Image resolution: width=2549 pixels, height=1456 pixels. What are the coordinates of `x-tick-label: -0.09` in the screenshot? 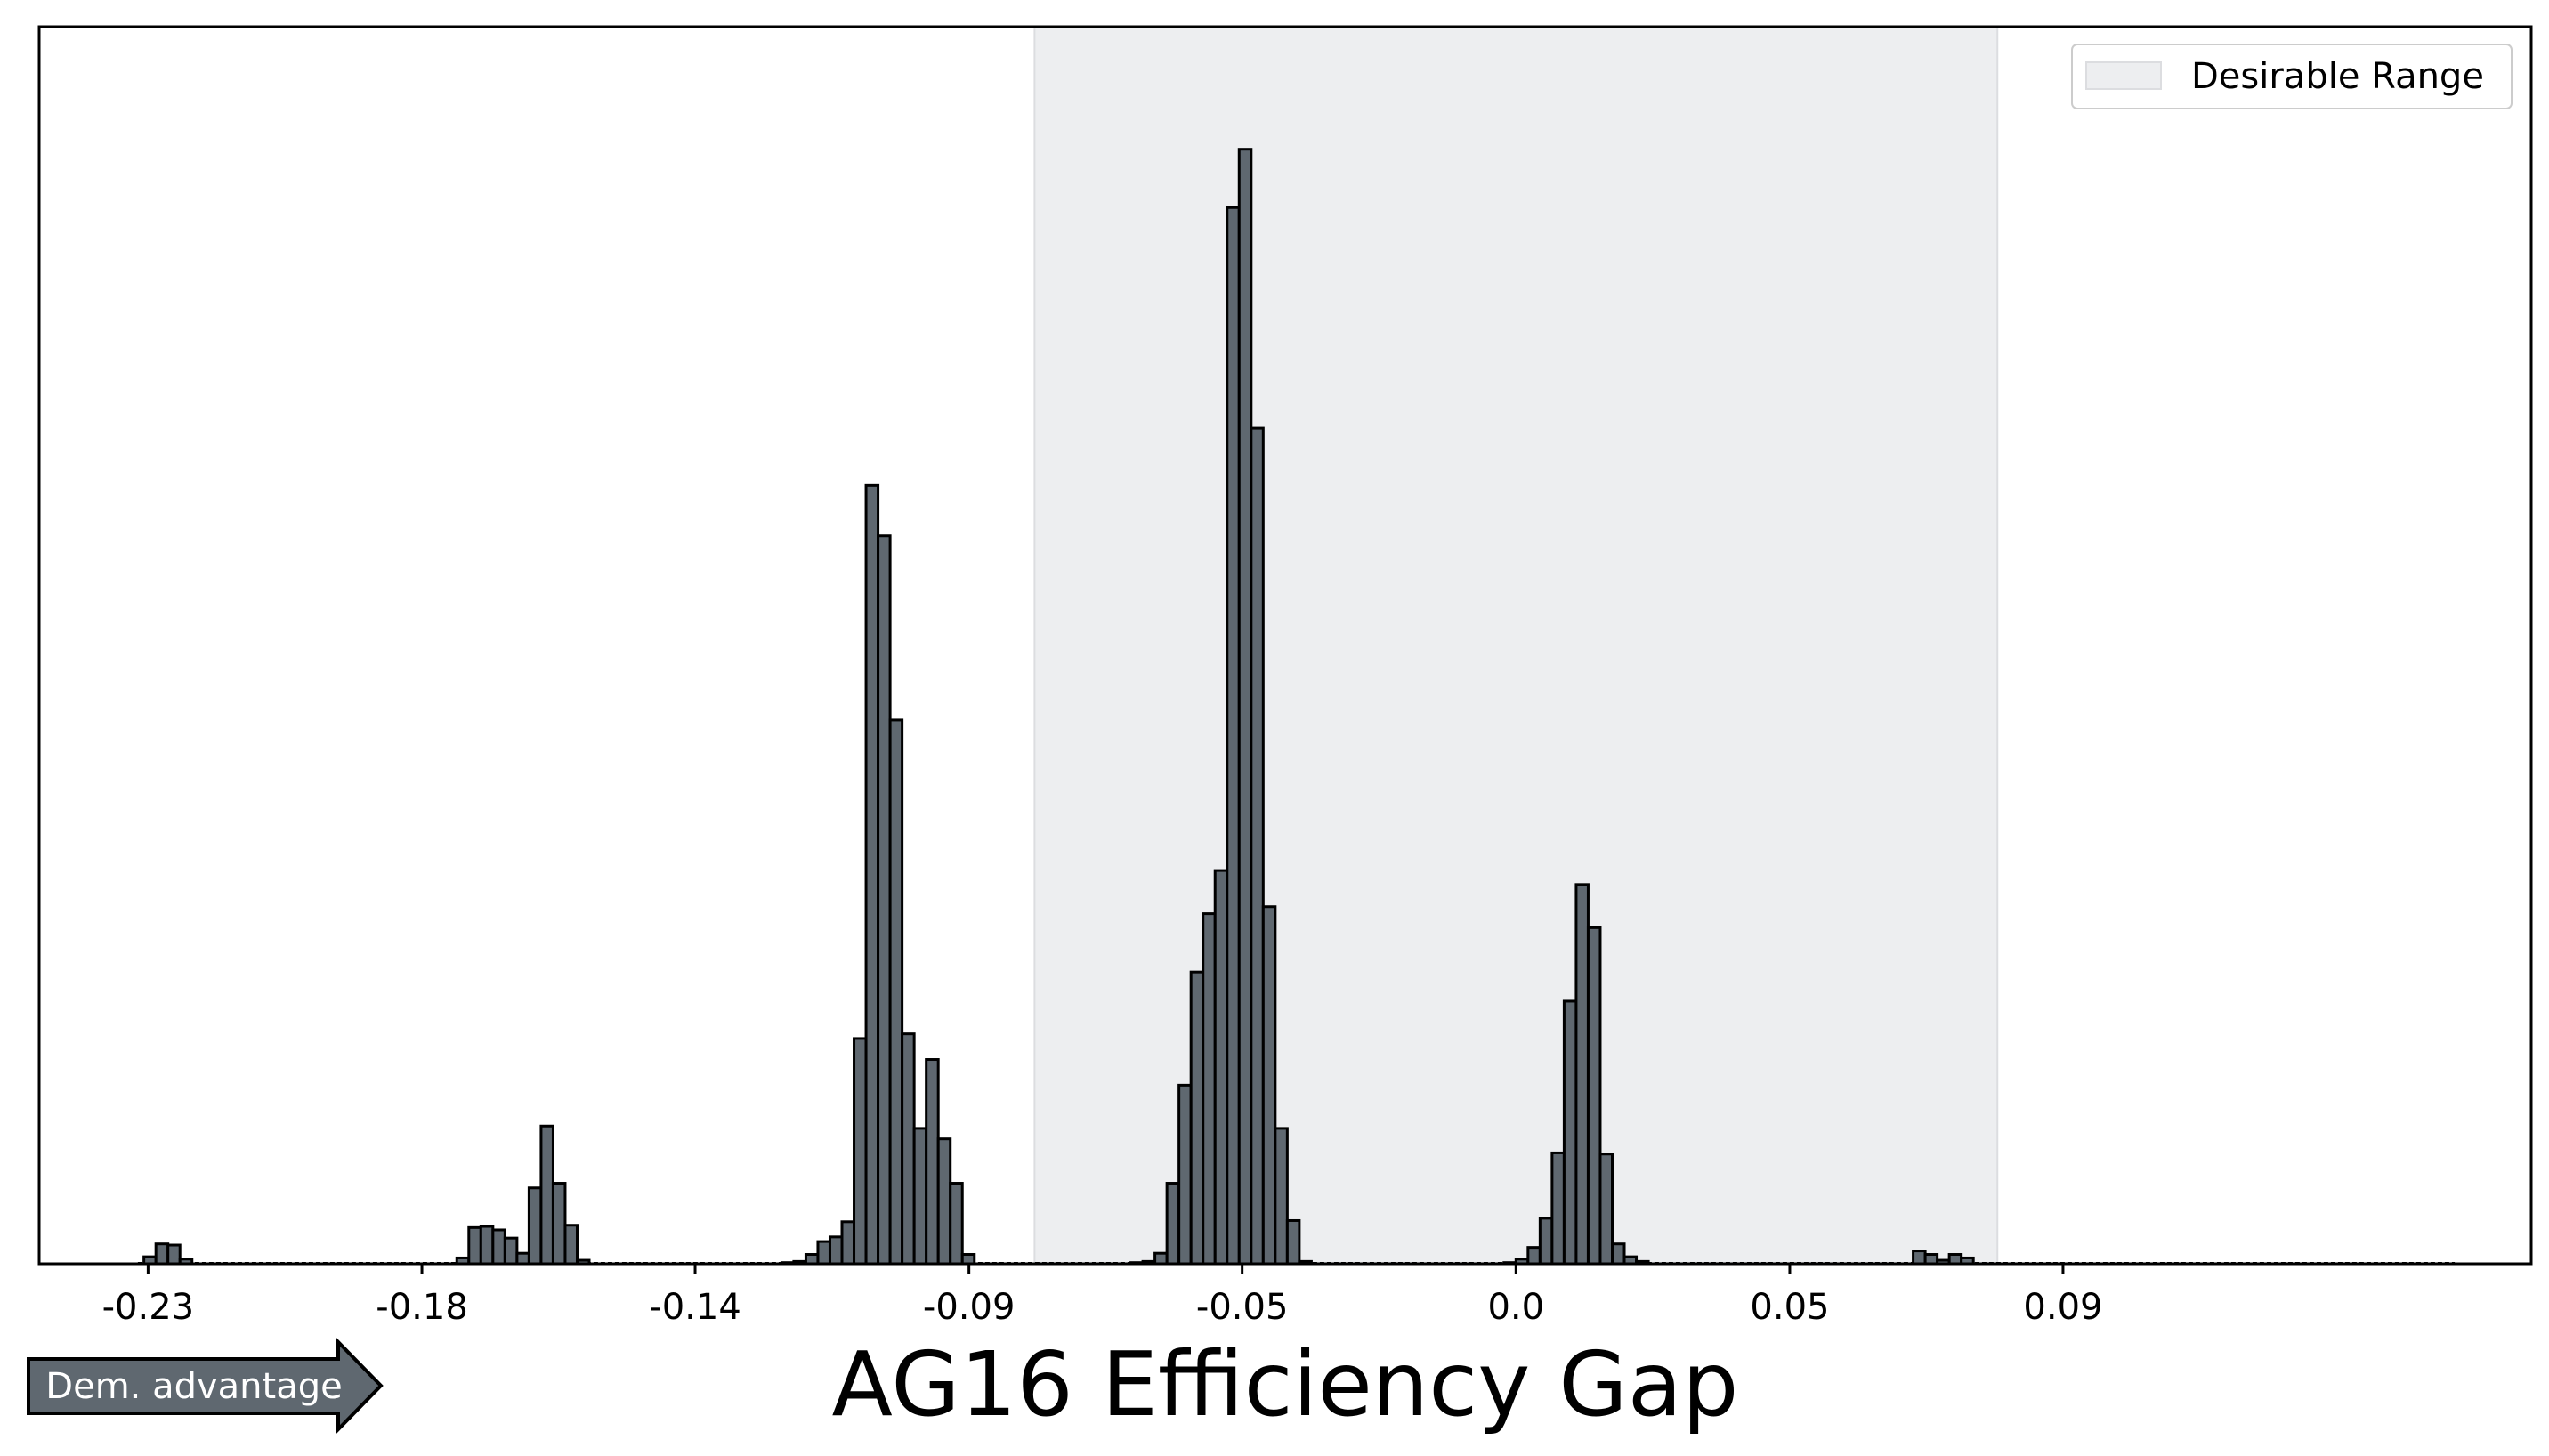 It's located at (970, 1307).